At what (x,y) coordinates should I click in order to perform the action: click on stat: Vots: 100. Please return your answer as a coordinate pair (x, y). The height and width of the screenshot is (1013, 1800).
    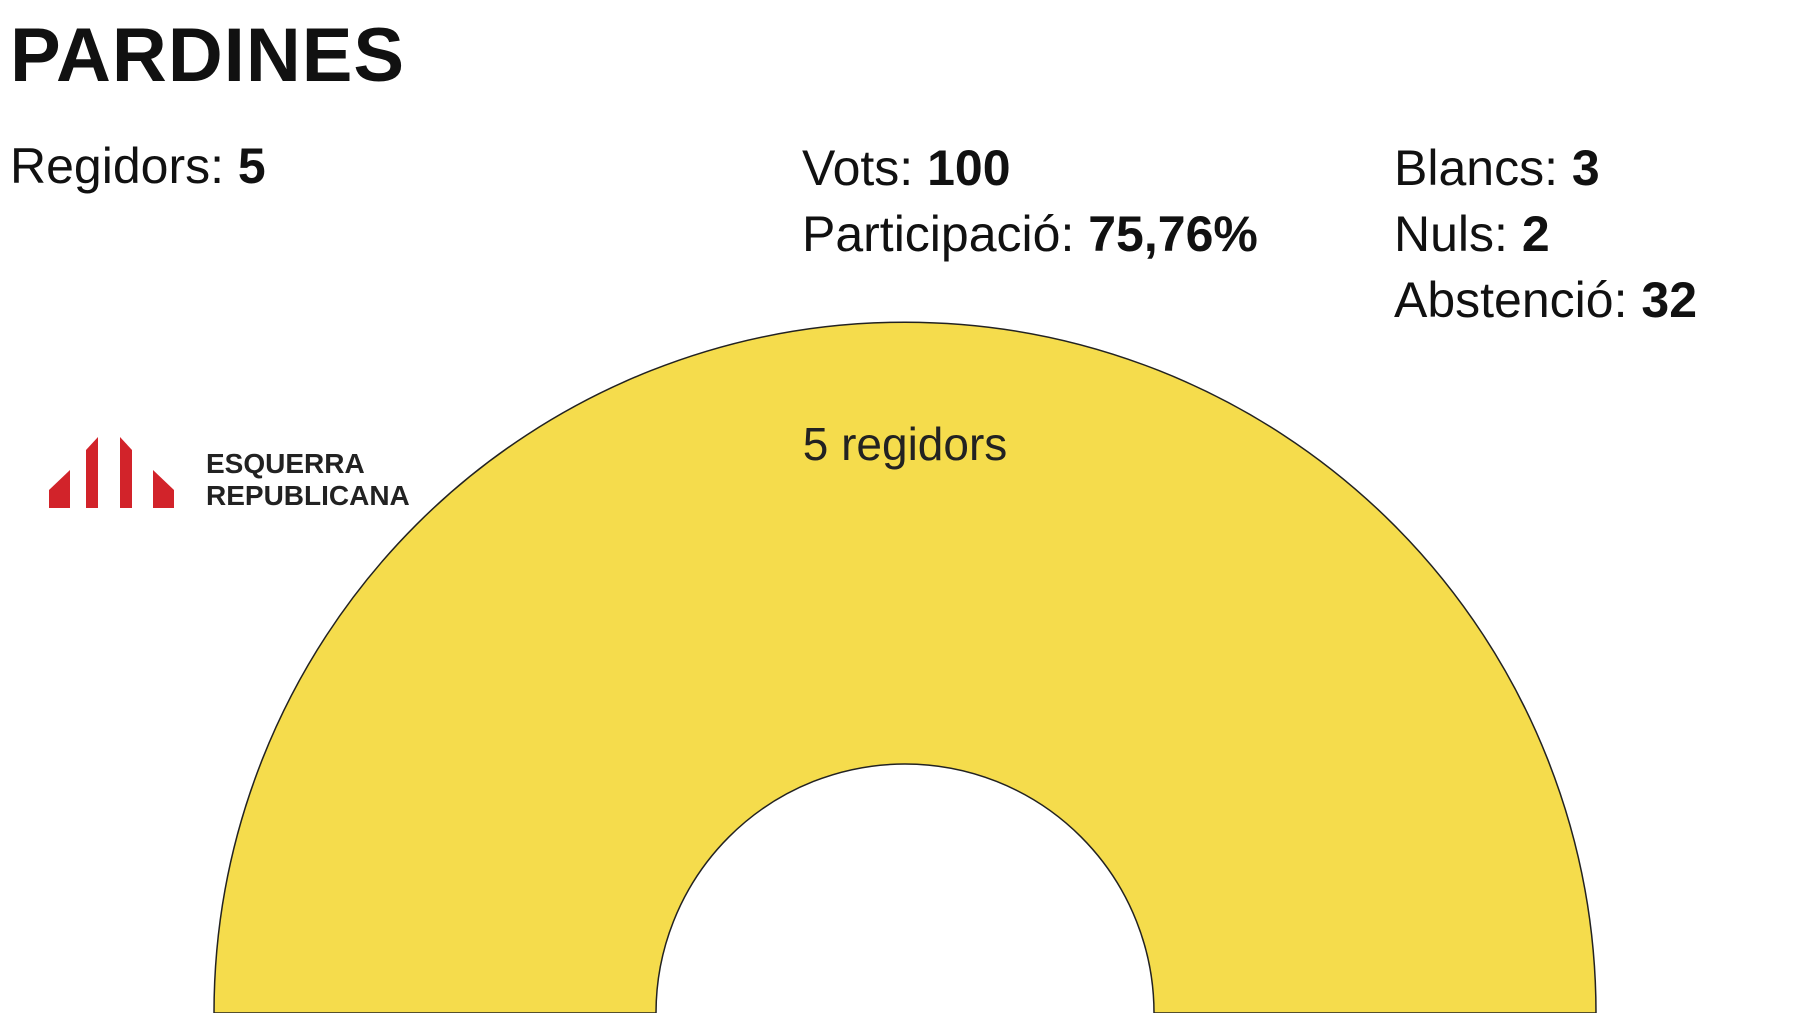
    Looking at the image, I should click on (906, 168).